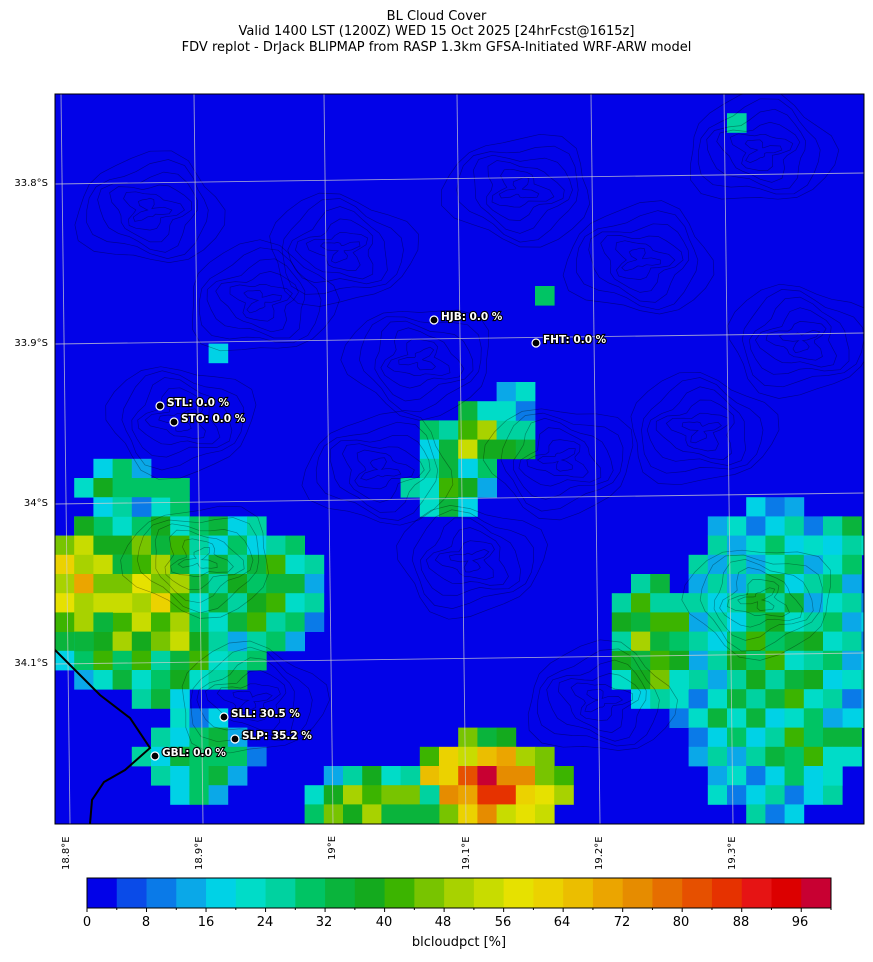 This screenshot has height=962, width=873. I want to click on colorbar-tick: 80, so click(681, 922).